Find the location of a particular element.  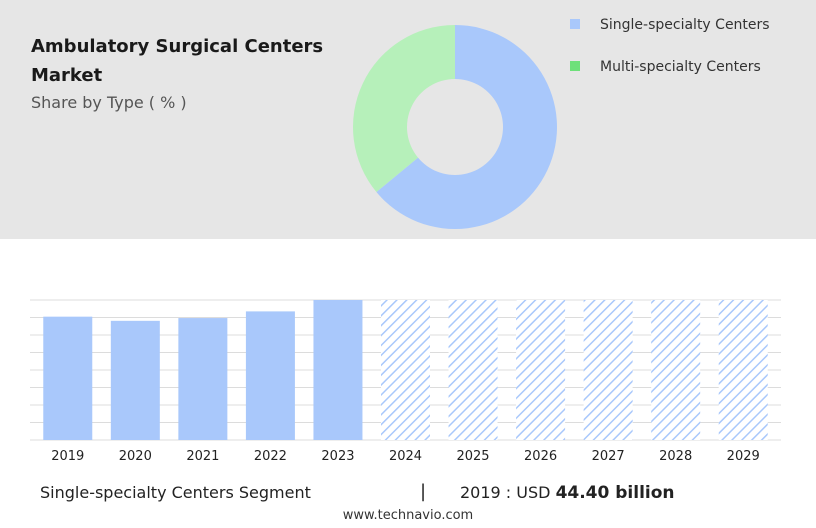

footer-value-bold: 44.40 billion is located at coordinates (615, 493).